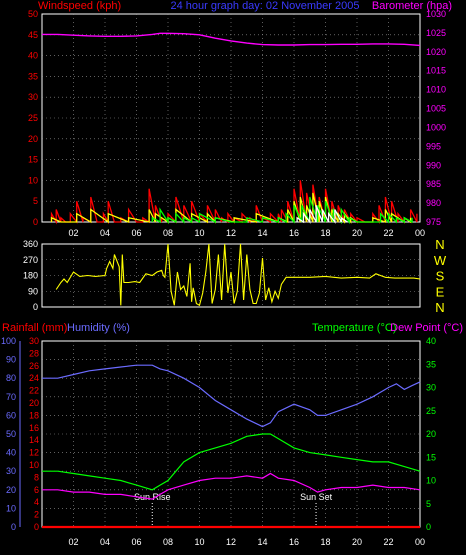 The height and width of the screenshot is (555, 466). What do you see at coordinates (325, 542) in the screenshot?
I see `humidity-panel-x-tick-label: 18` at bounding box center [325, 542].